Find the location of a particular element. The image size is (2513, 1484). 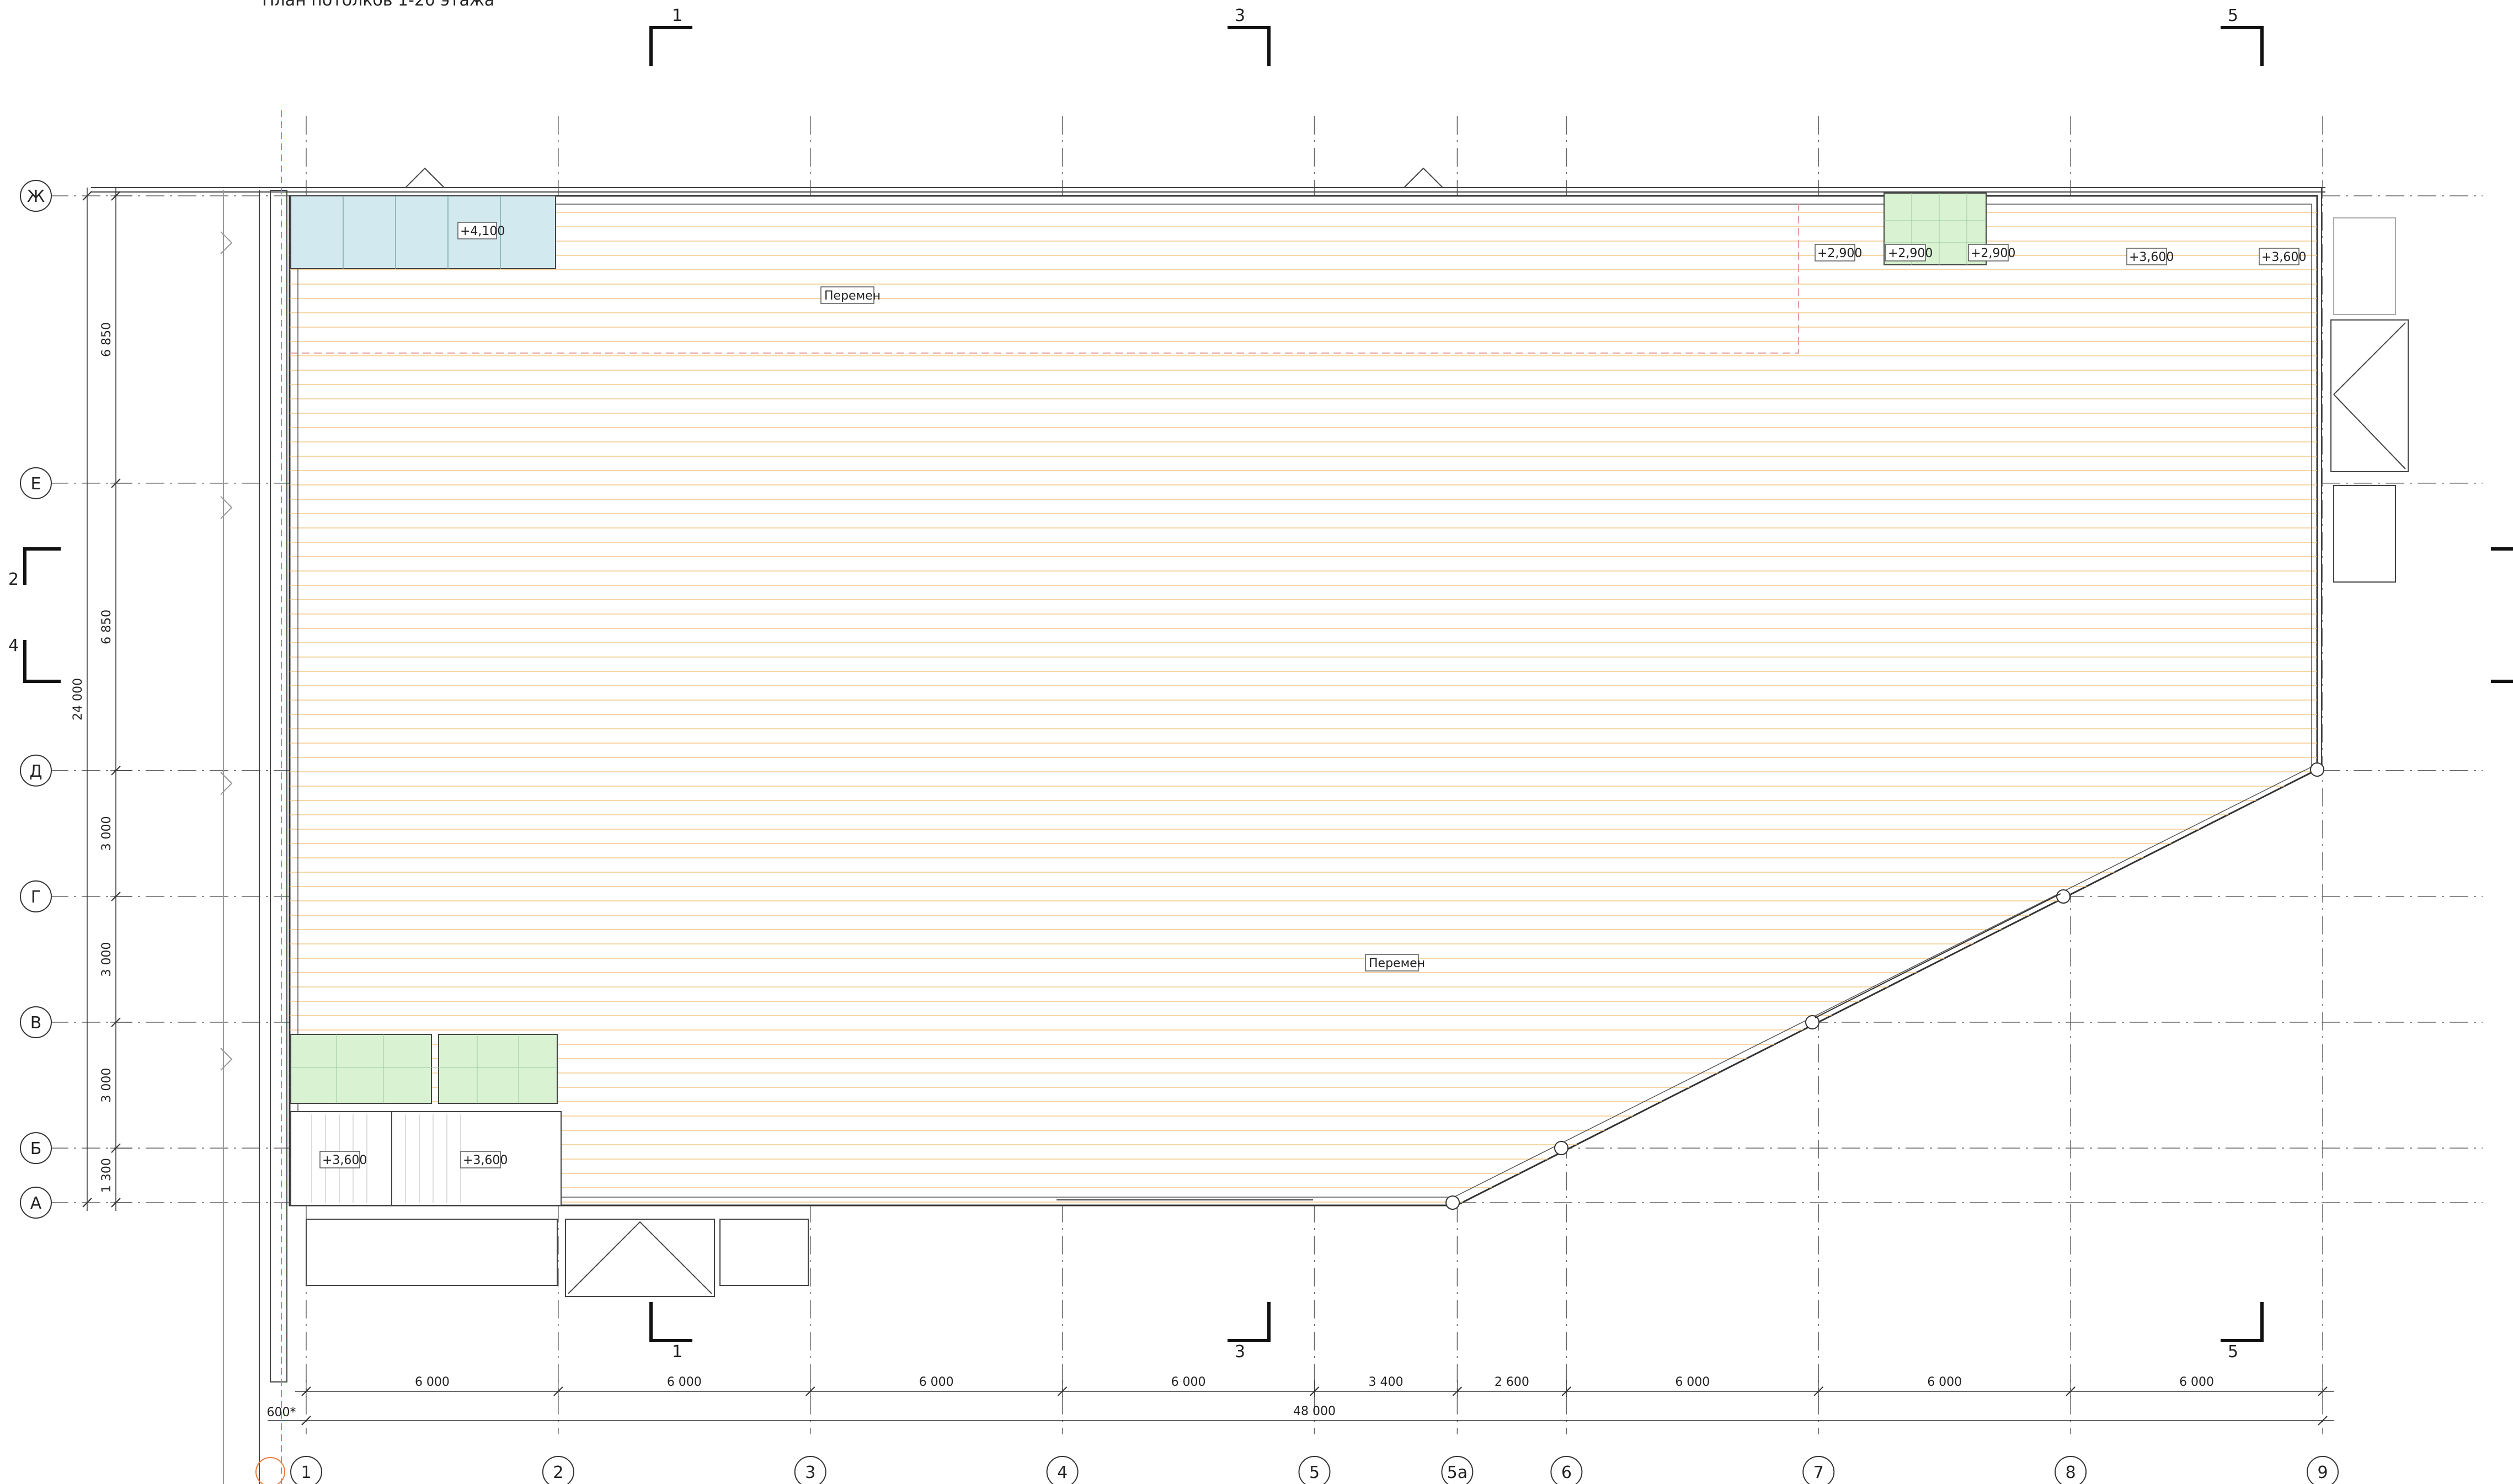

column-axis-label: 5а is located at coordinates (1457, 1472).